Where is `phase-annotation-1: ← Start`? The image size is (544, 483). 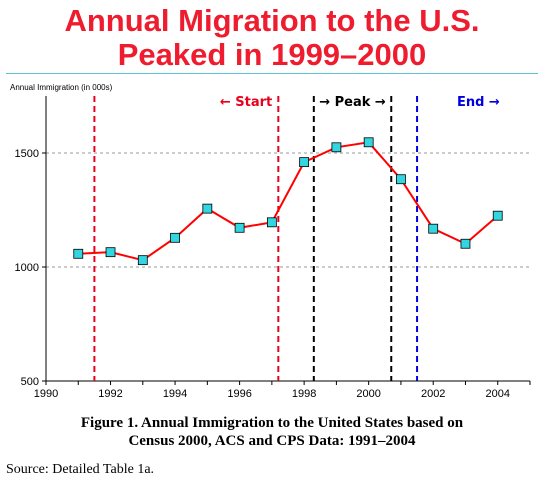
phase-annotation-1: ← Start is located at coordinates (246, 102).